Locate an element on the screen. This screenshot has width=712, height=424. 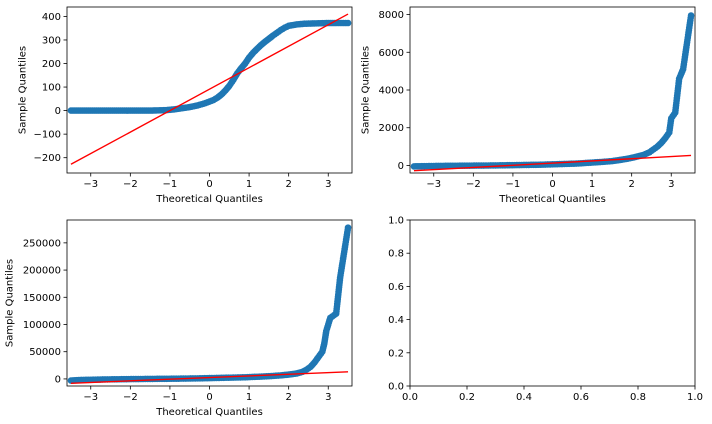
y-tick-label: 0.6 is located at coordinates (396, 287).